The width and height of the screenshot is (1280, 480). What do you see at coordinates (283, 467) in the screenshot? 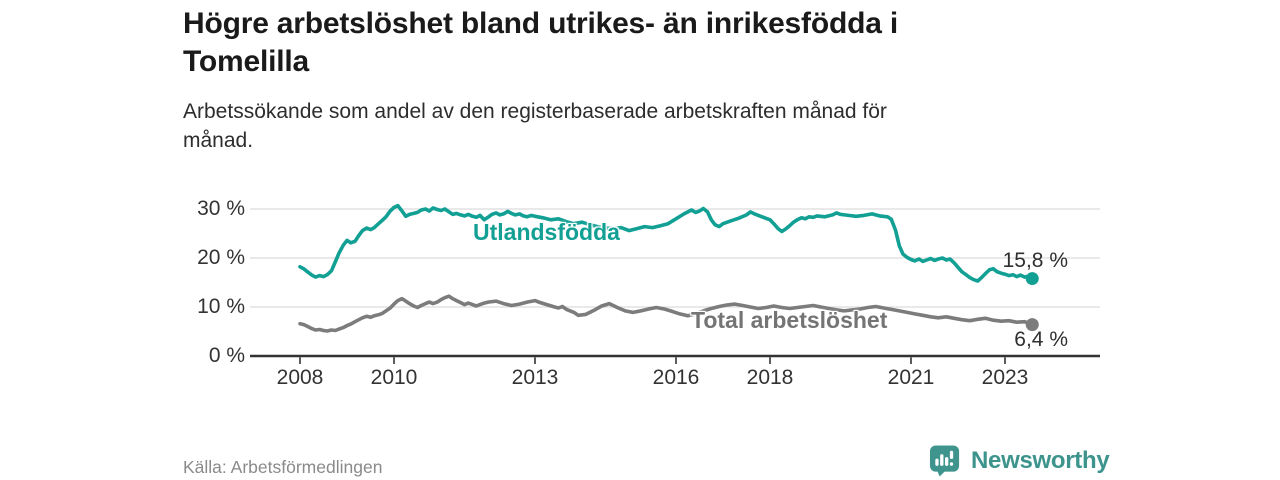
I see `source-attribution: Källa: Arbetsförmedlingen` at bounding box center [283, 467].